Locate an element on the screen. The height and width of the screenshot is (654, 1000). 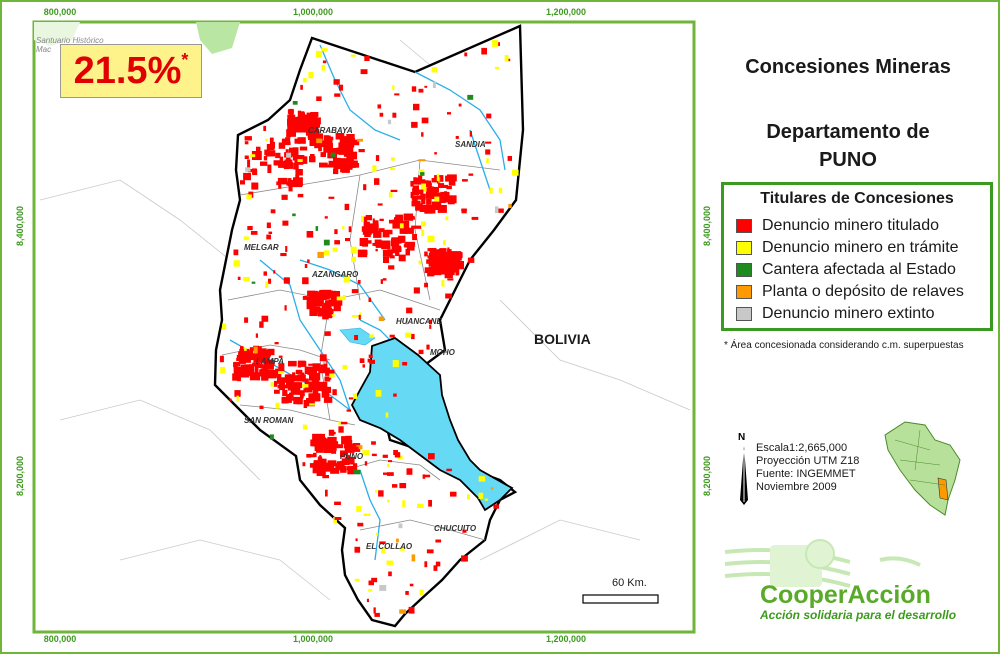
lake-titicaca is located at coordinates (432, 424).